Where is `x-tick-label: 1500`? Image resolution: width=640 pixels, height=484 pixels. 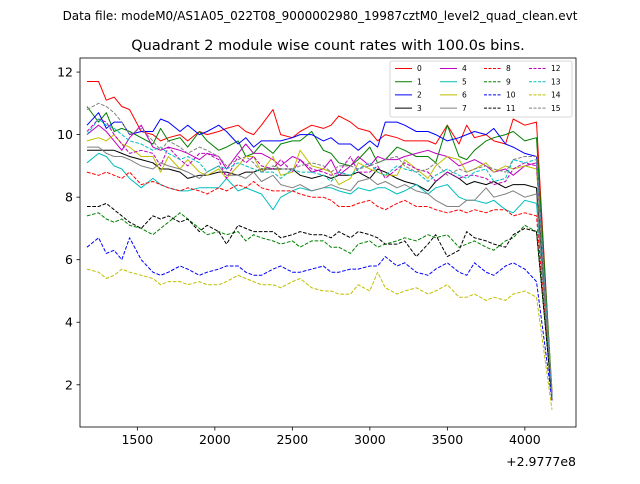 x-tick-label: 1500 is located at coordinates (137, 439).